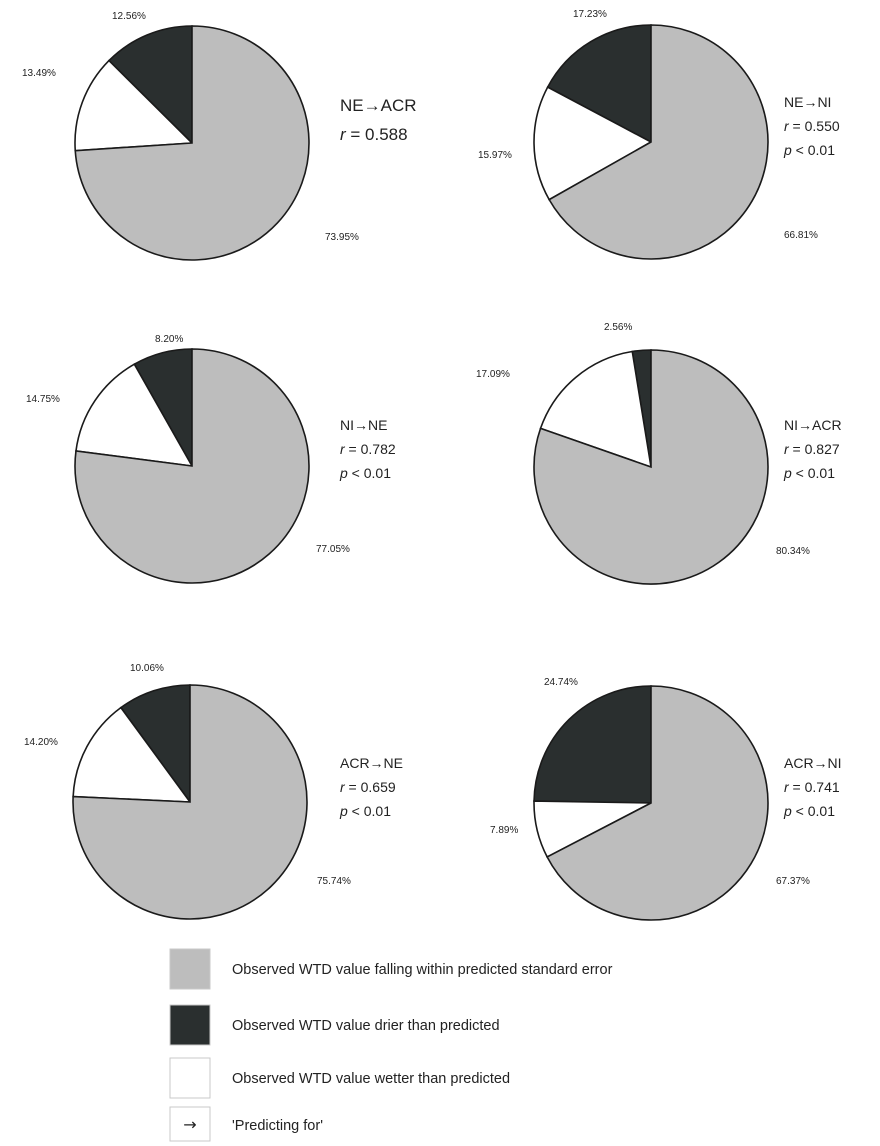  What do you see at coordinates (813, 763) in the screenshot?
I see `pie-6-title: ACR→NI` at bounding box center [813, 763].